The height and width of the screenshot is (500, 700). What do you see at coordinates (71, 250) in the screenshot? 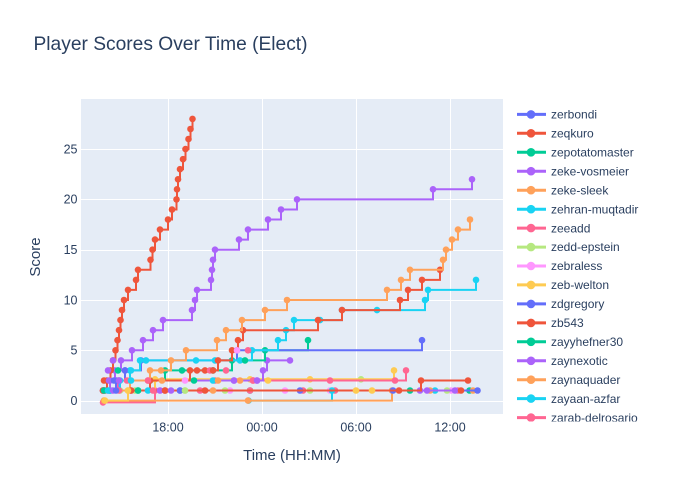
I see `svg-text: 15` at bounding box center [71, 250].